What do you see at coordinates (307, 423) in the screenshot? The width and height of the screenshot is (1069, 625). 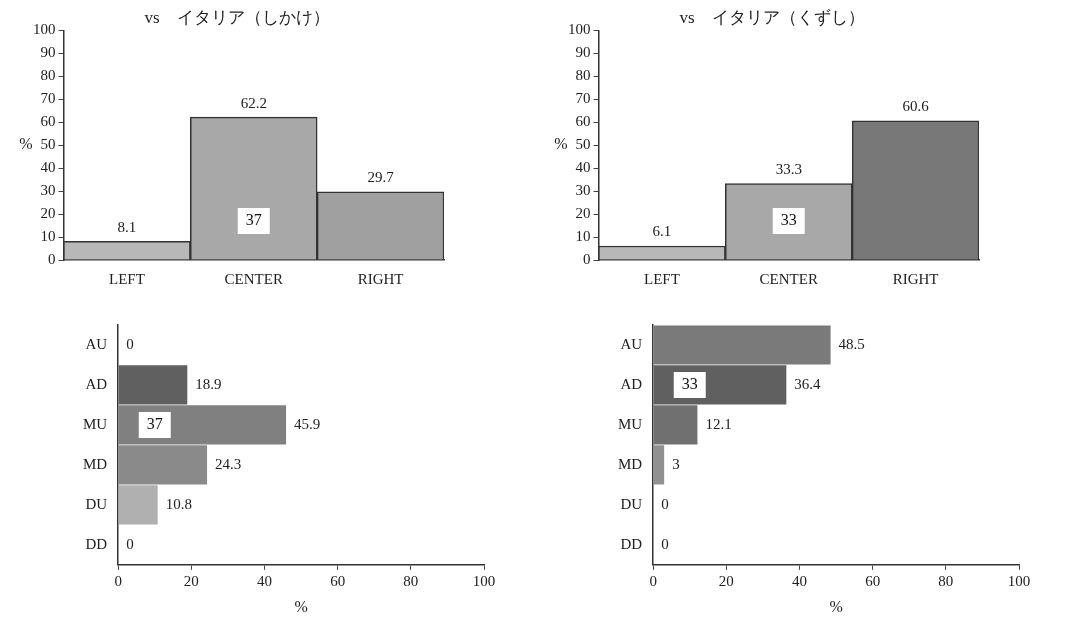 I see `data-label: 45.9` at bounding box center [307, 423].